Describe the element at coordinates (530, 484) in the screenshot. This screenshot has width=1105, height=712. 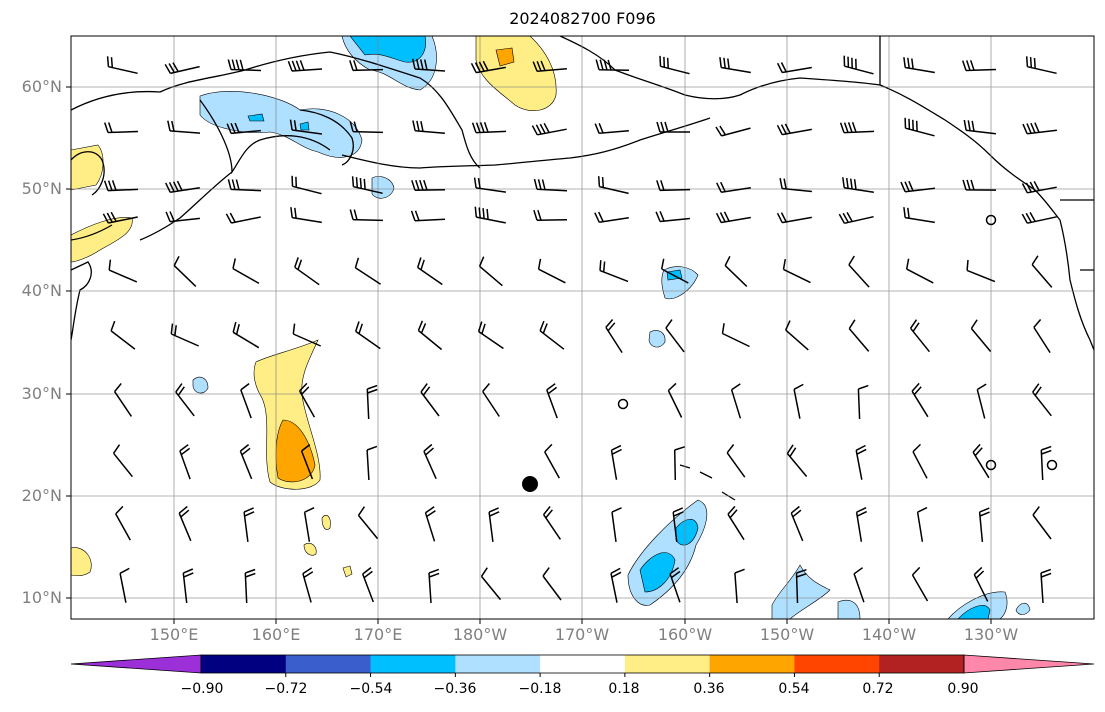
I see `storm-center-marker` at that location.